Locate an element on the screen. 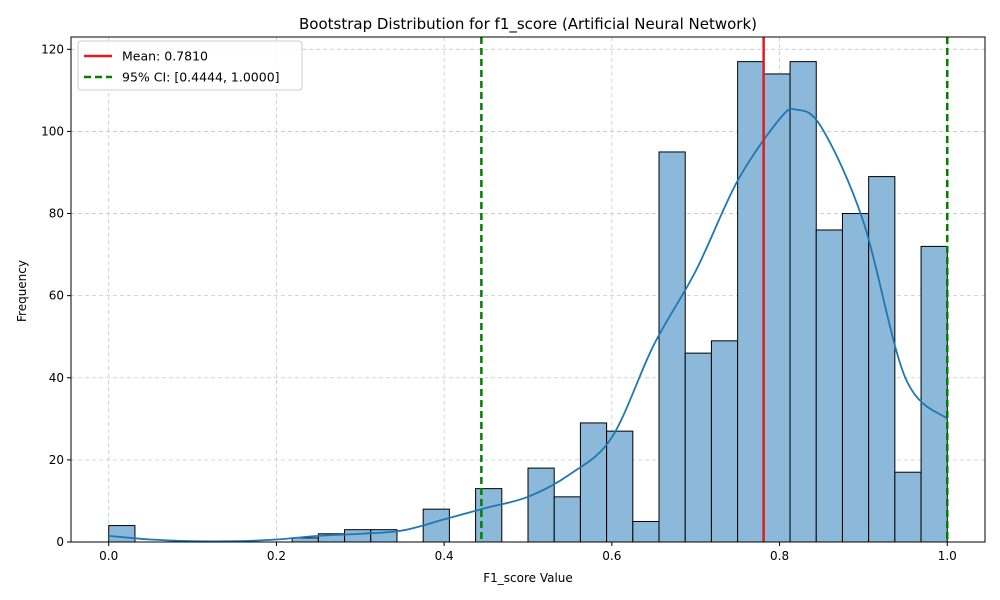  y-tick-label: 60 is located at coordinates (56, 296).